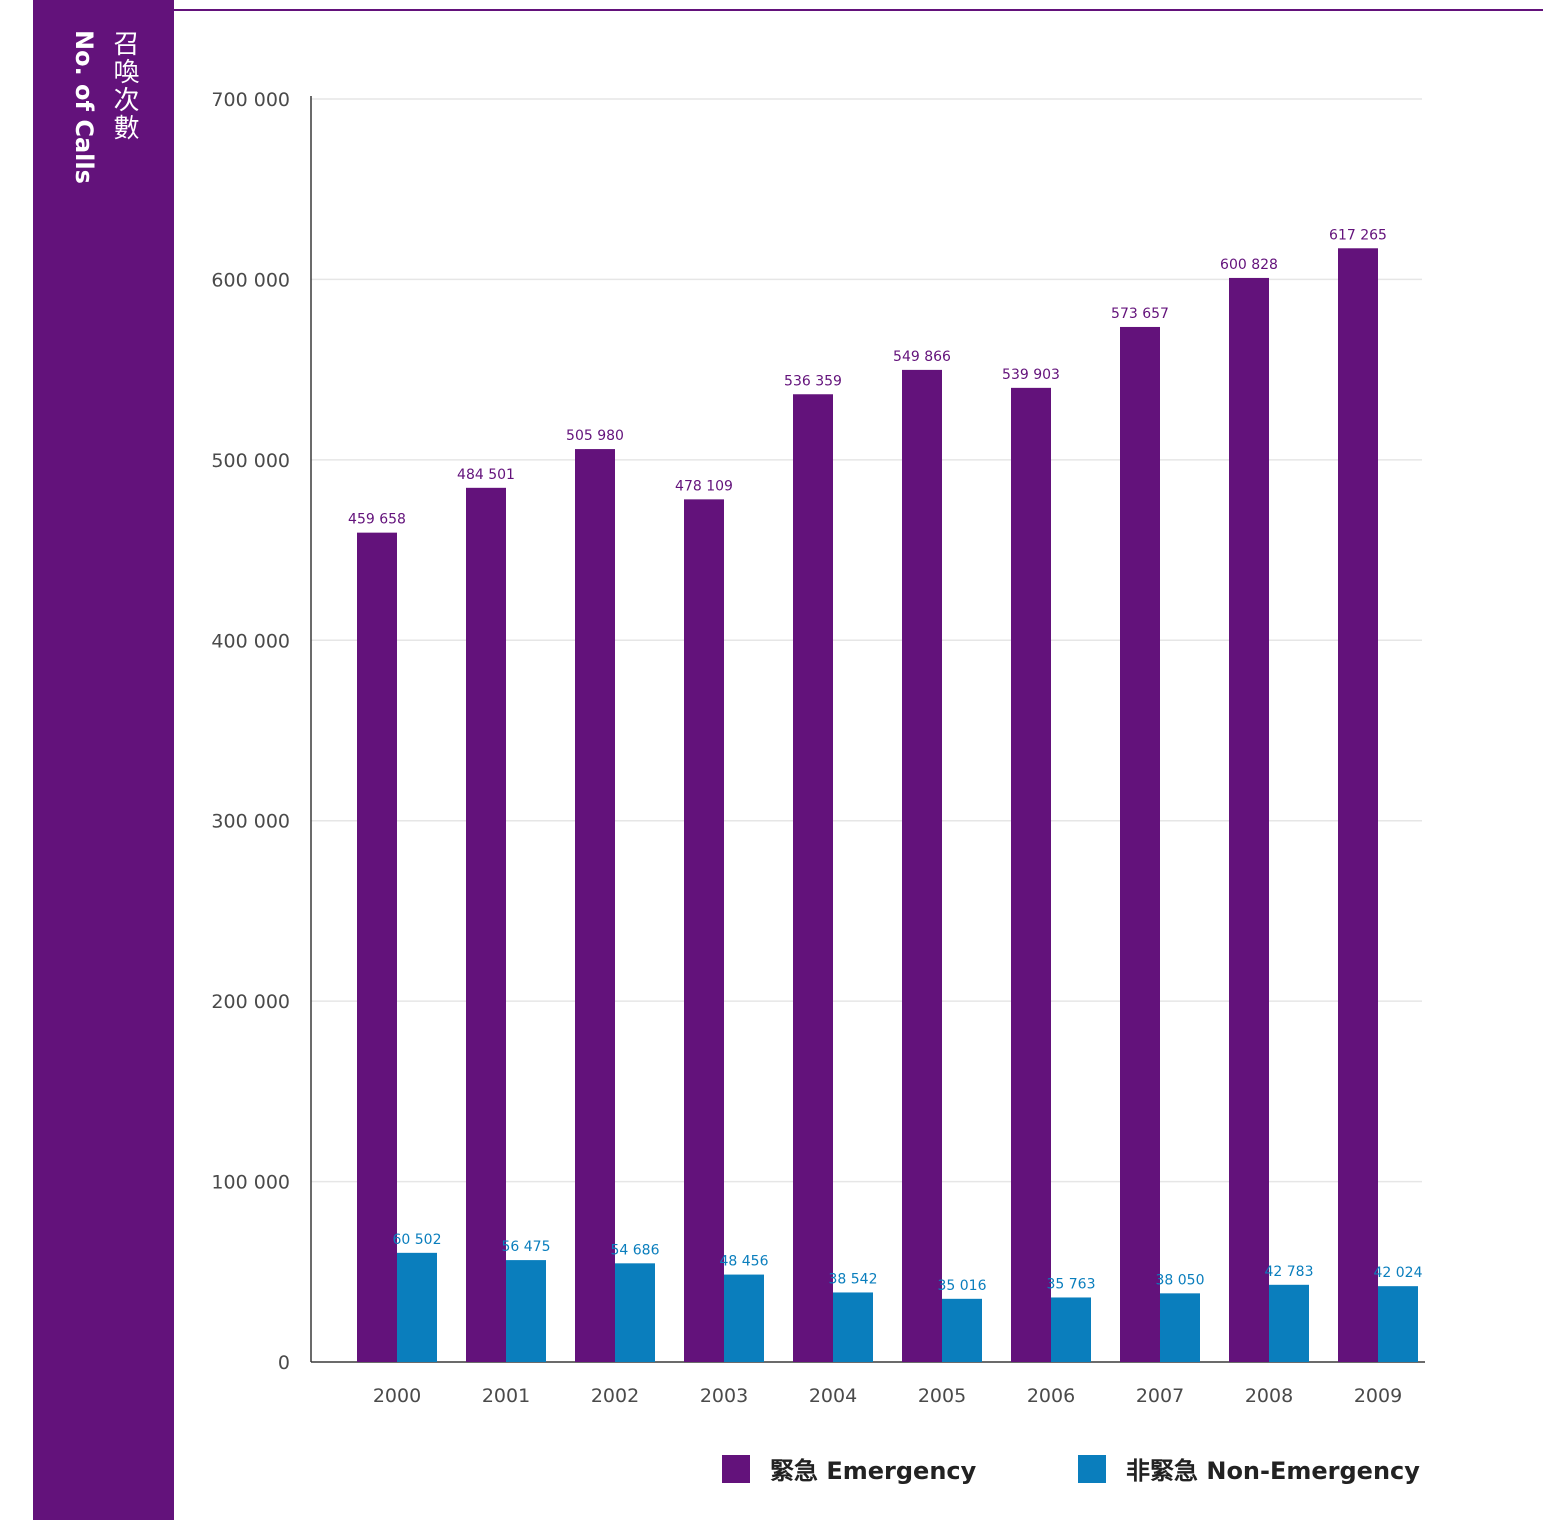 The height and width of the screenshot is (1520, 1543). Describe the element at coordinates (1269, 1396) in the screenshot. I see `x-tick-label: 2008` at that location.